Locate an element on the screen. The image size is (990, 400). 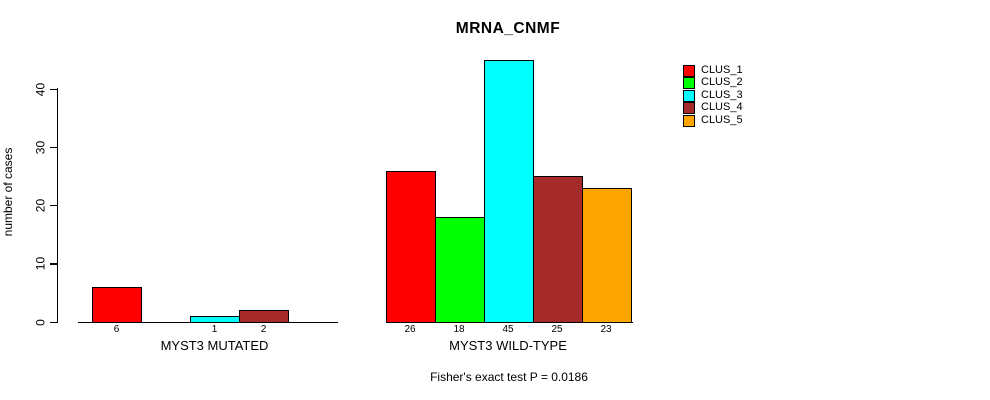
chart-title: MRNA_CNMF is located at coordinates (508, 28).